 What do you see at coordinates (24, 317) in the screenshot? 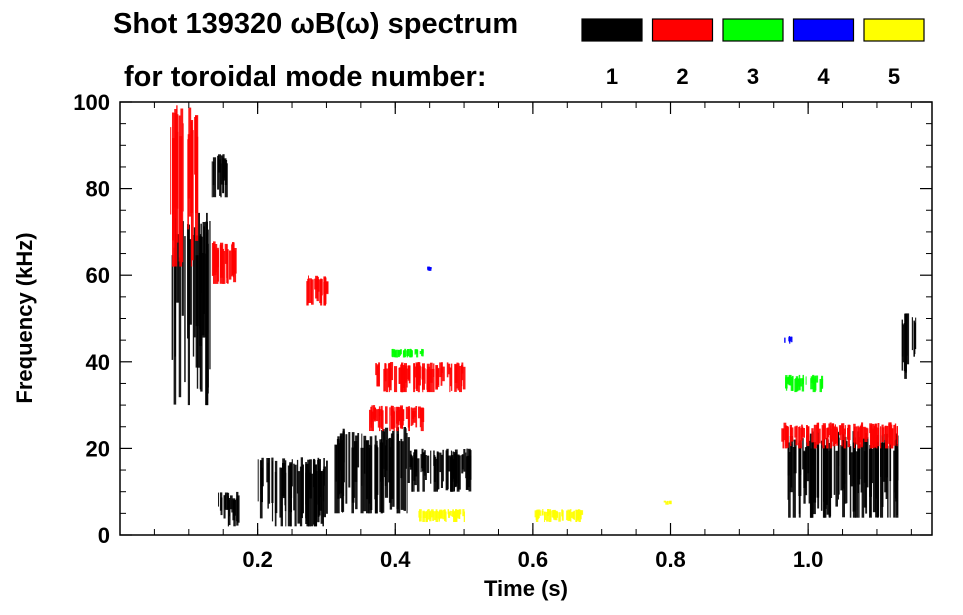
I see `y-axis-label: Frequency (kHz)` at bounding box center [24, 317].